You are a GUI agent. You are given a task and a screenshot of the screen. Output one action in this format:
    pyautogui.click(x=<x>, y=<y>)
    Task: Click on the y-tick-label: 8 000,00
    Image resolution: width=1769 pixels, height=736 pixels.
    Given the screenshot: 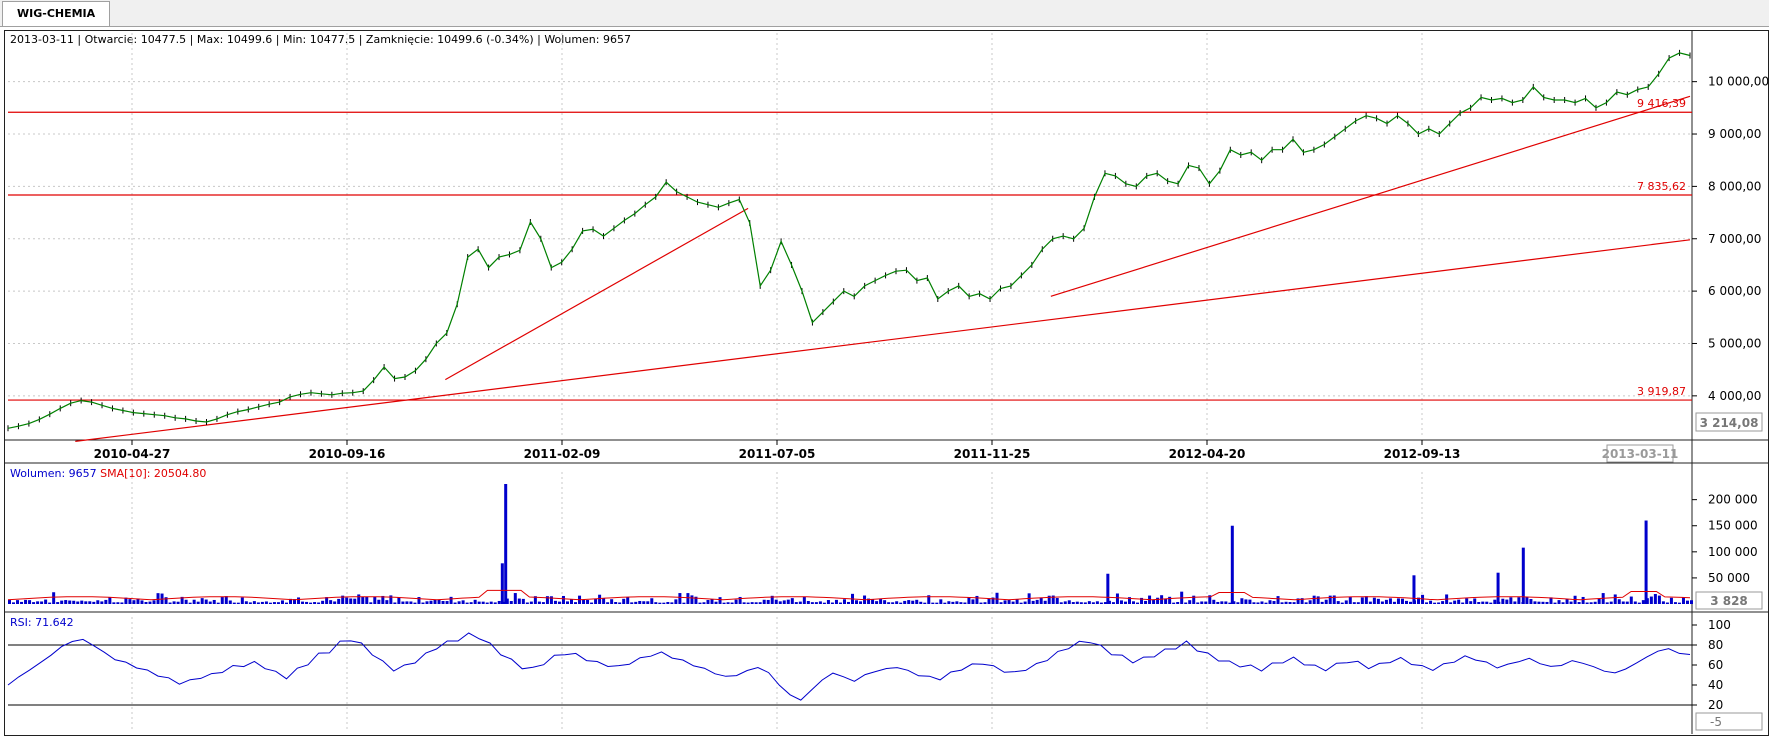 What is the action you would take?
    pyautogui.click(x=1734, y=186)
    